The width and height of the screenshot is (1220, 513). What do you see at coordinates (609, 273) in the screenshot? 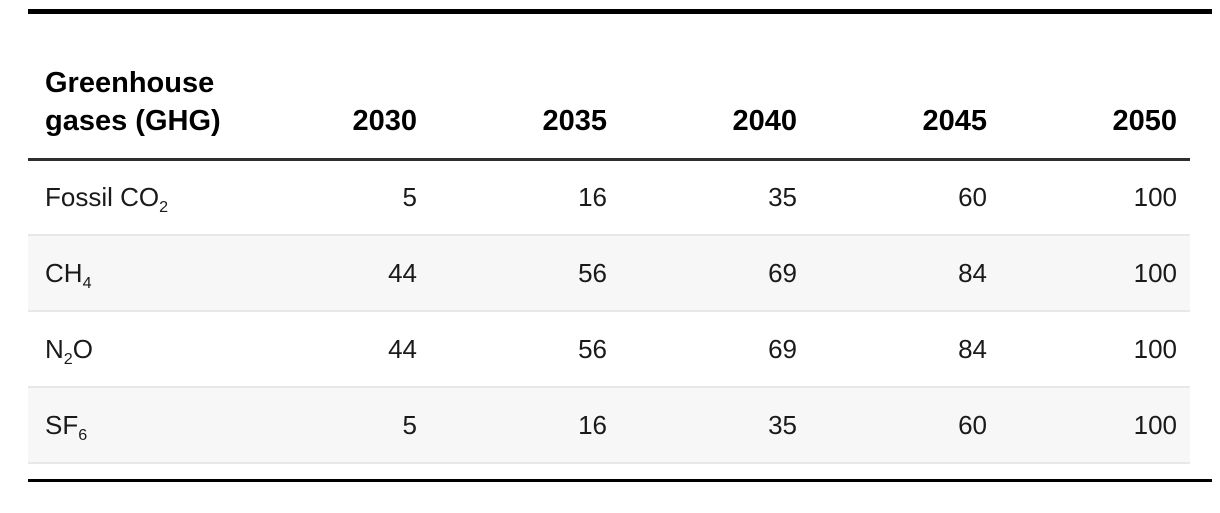
I see `table-row-ch4: CH4 44 56 69 84 100` at bounding box center [609, 273].